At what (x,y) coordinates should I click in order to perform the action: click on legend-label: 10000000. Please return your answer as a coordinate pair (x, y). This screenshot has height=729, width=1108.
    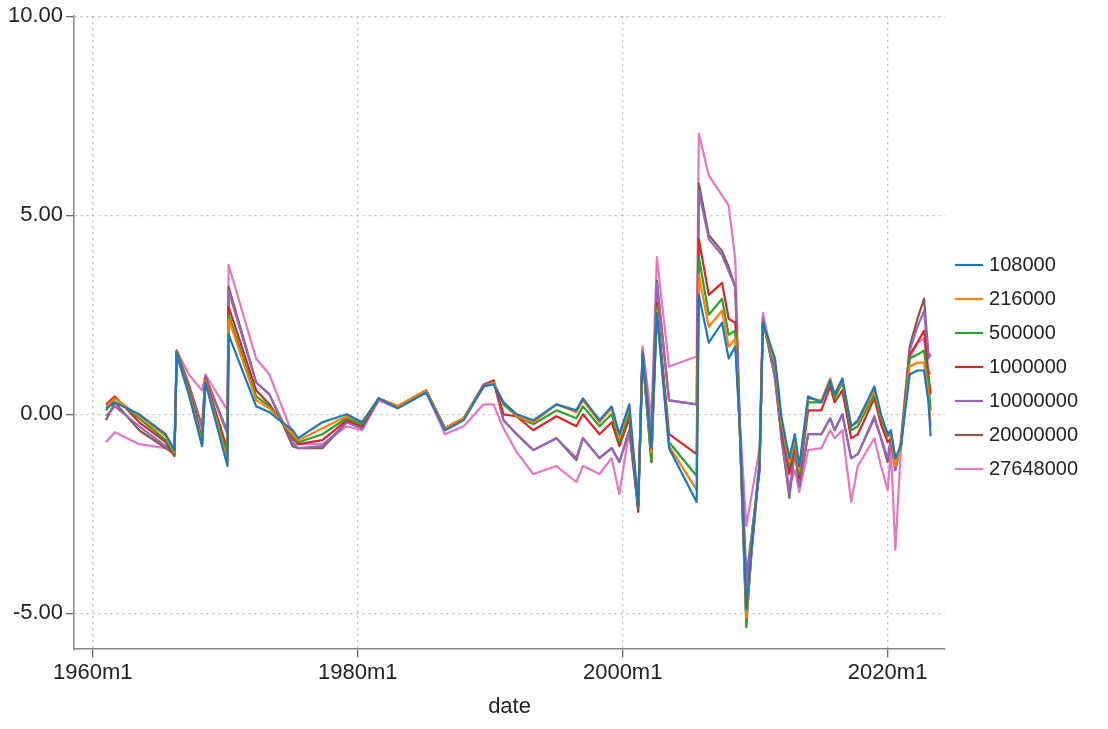
    Looking at the image, I should click on (1033, 399).